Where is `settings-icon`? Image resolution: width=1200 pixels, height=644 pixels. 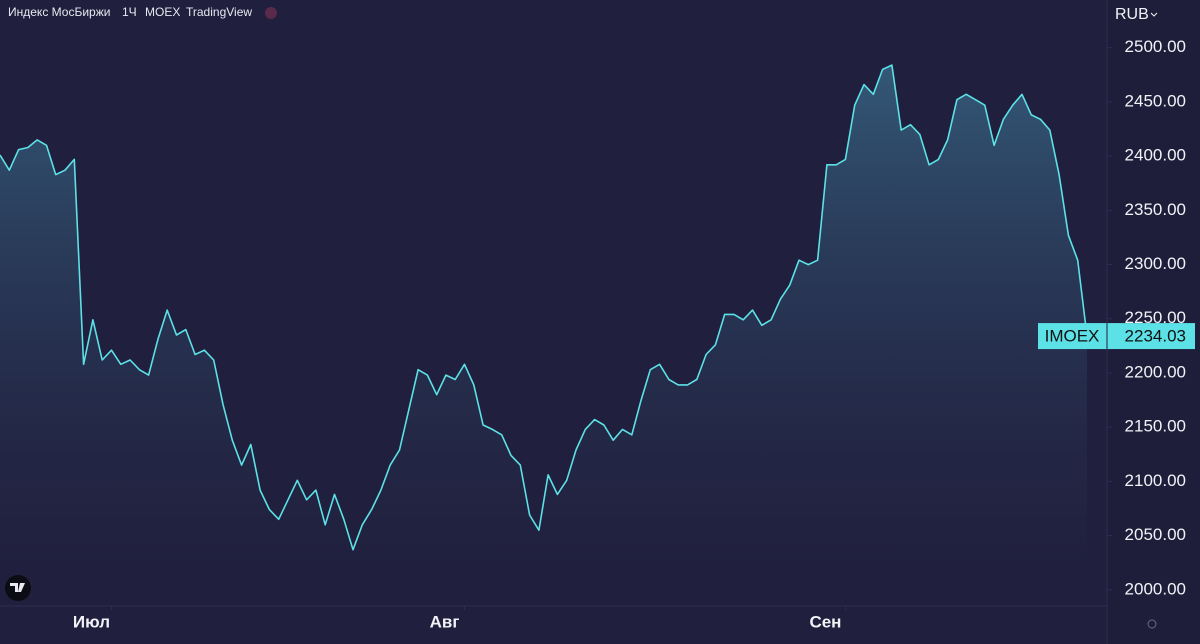 settings-icon is located at coordinates (1152, 624).